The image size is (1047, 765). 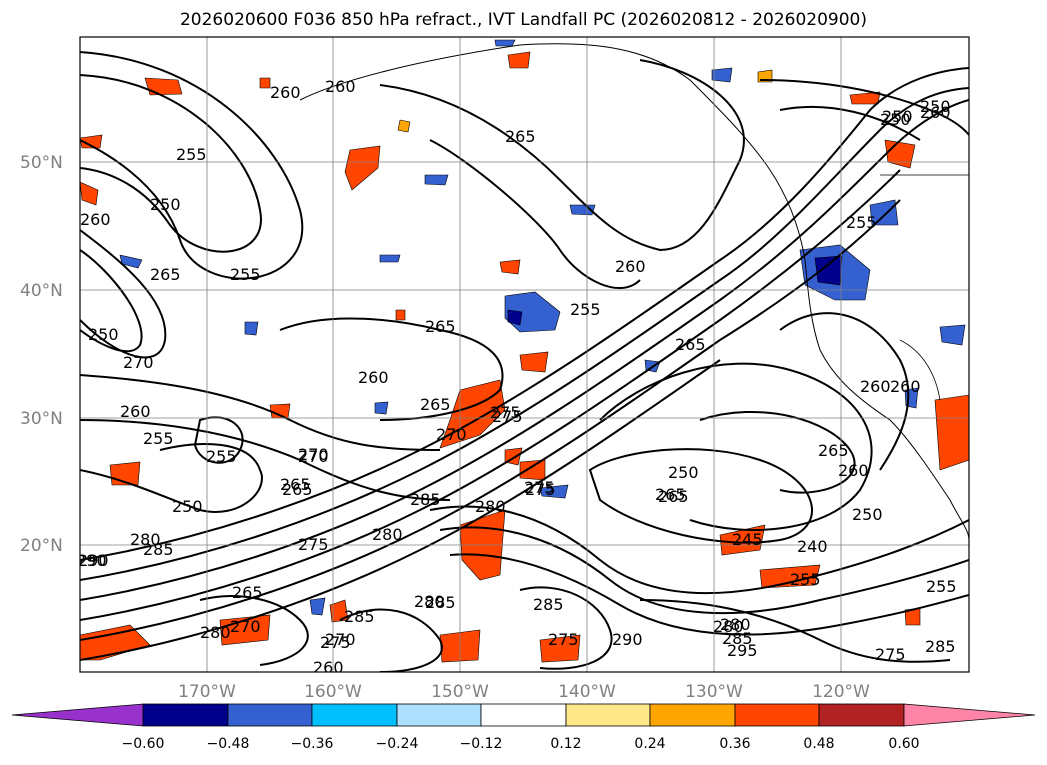 I want to click on lon-label-170w: 170°W, so click(x=207, y=692).